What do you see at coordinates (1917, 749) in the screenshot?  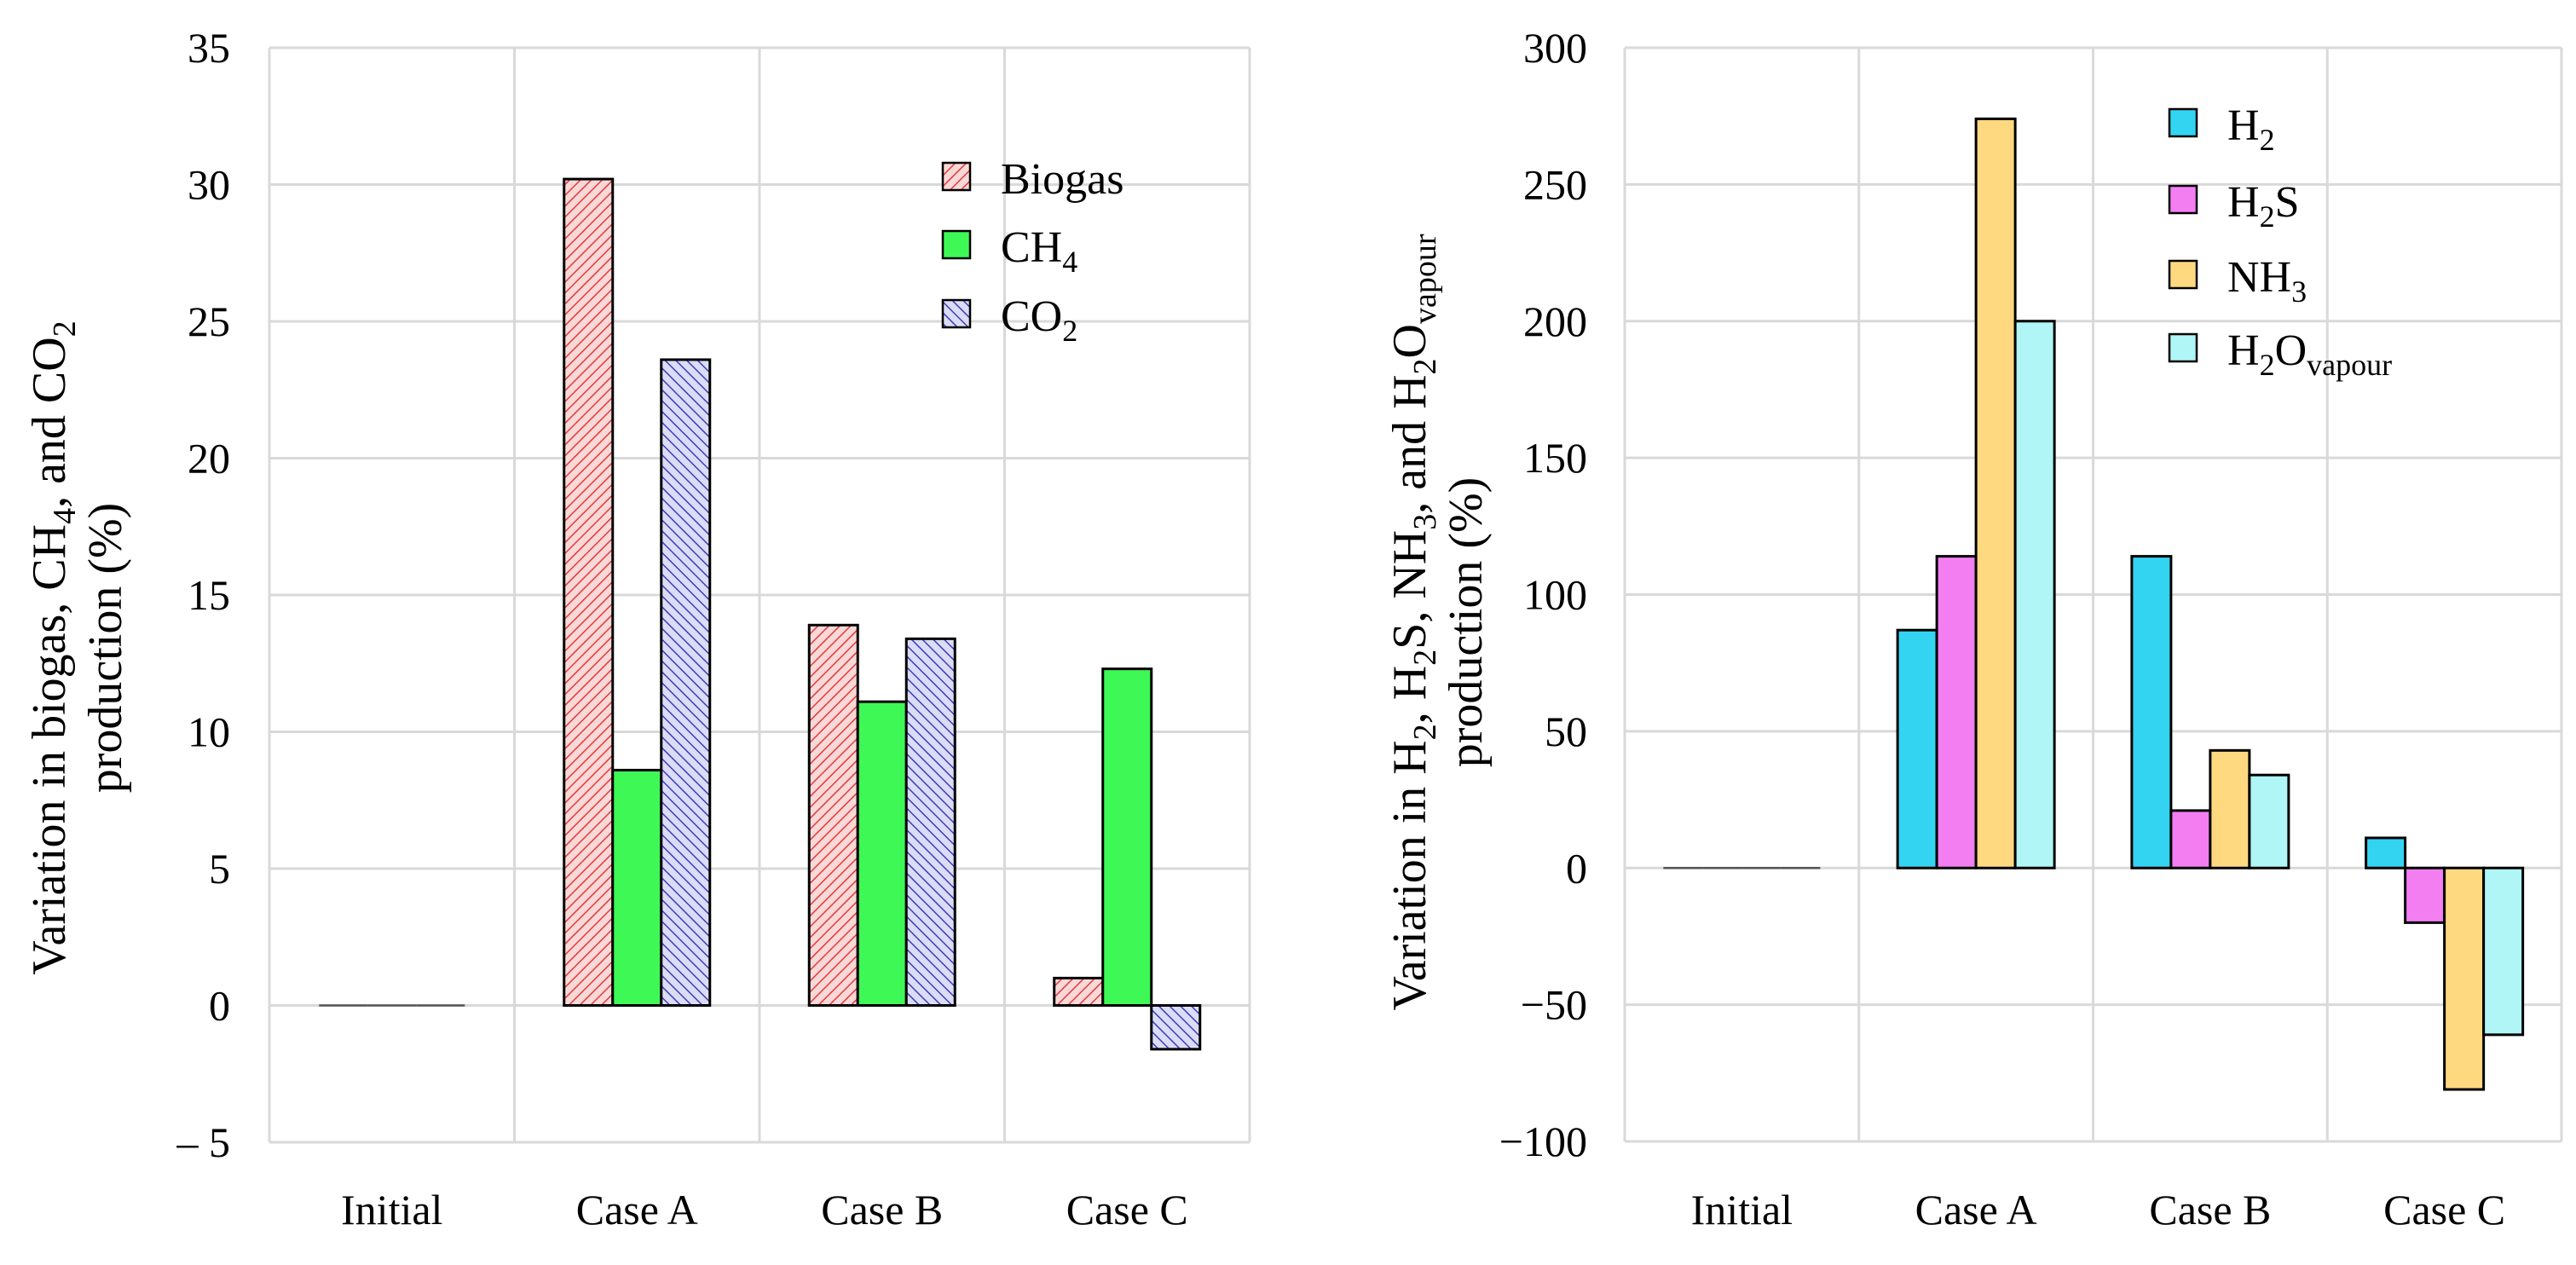 I see `bar-h2-case-a` at bounding box center [1917, 749].